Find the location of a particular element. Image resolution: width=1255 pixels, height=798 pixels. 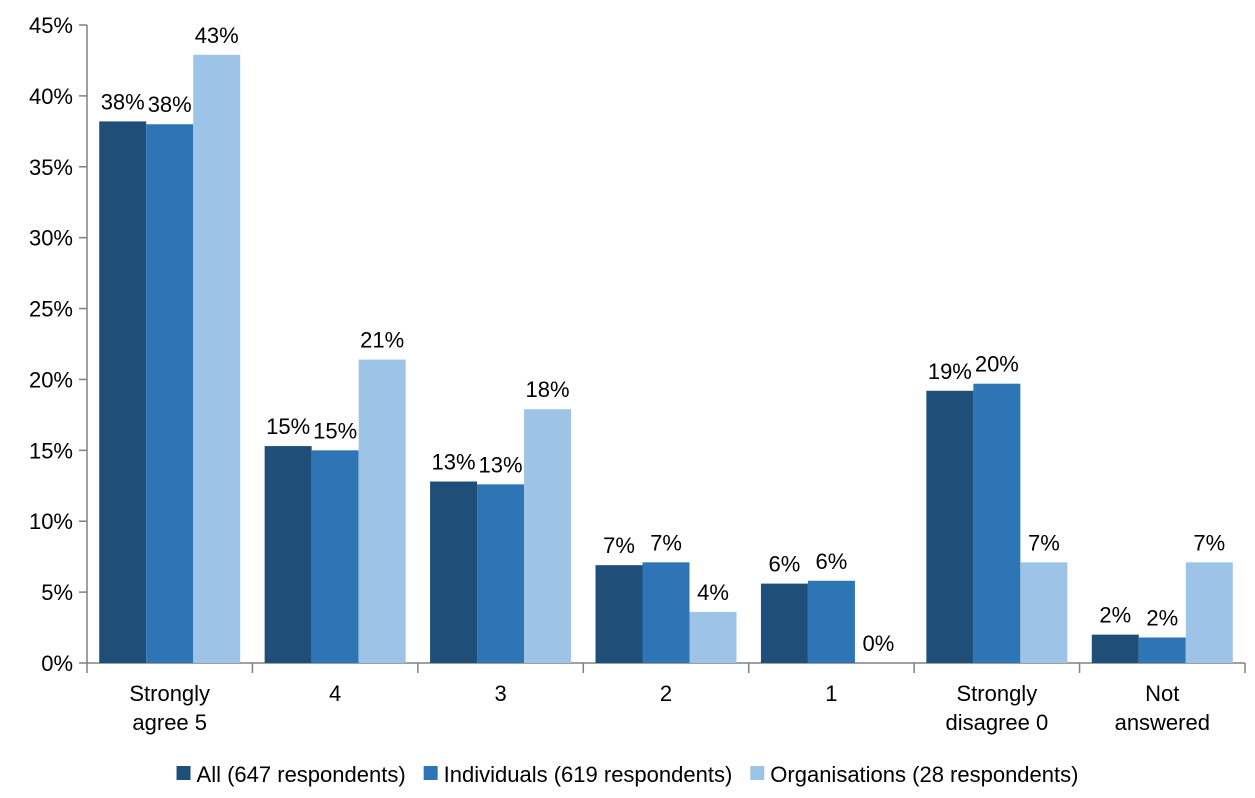

y-tick-label: 15% is located at coordinates (51, 450).